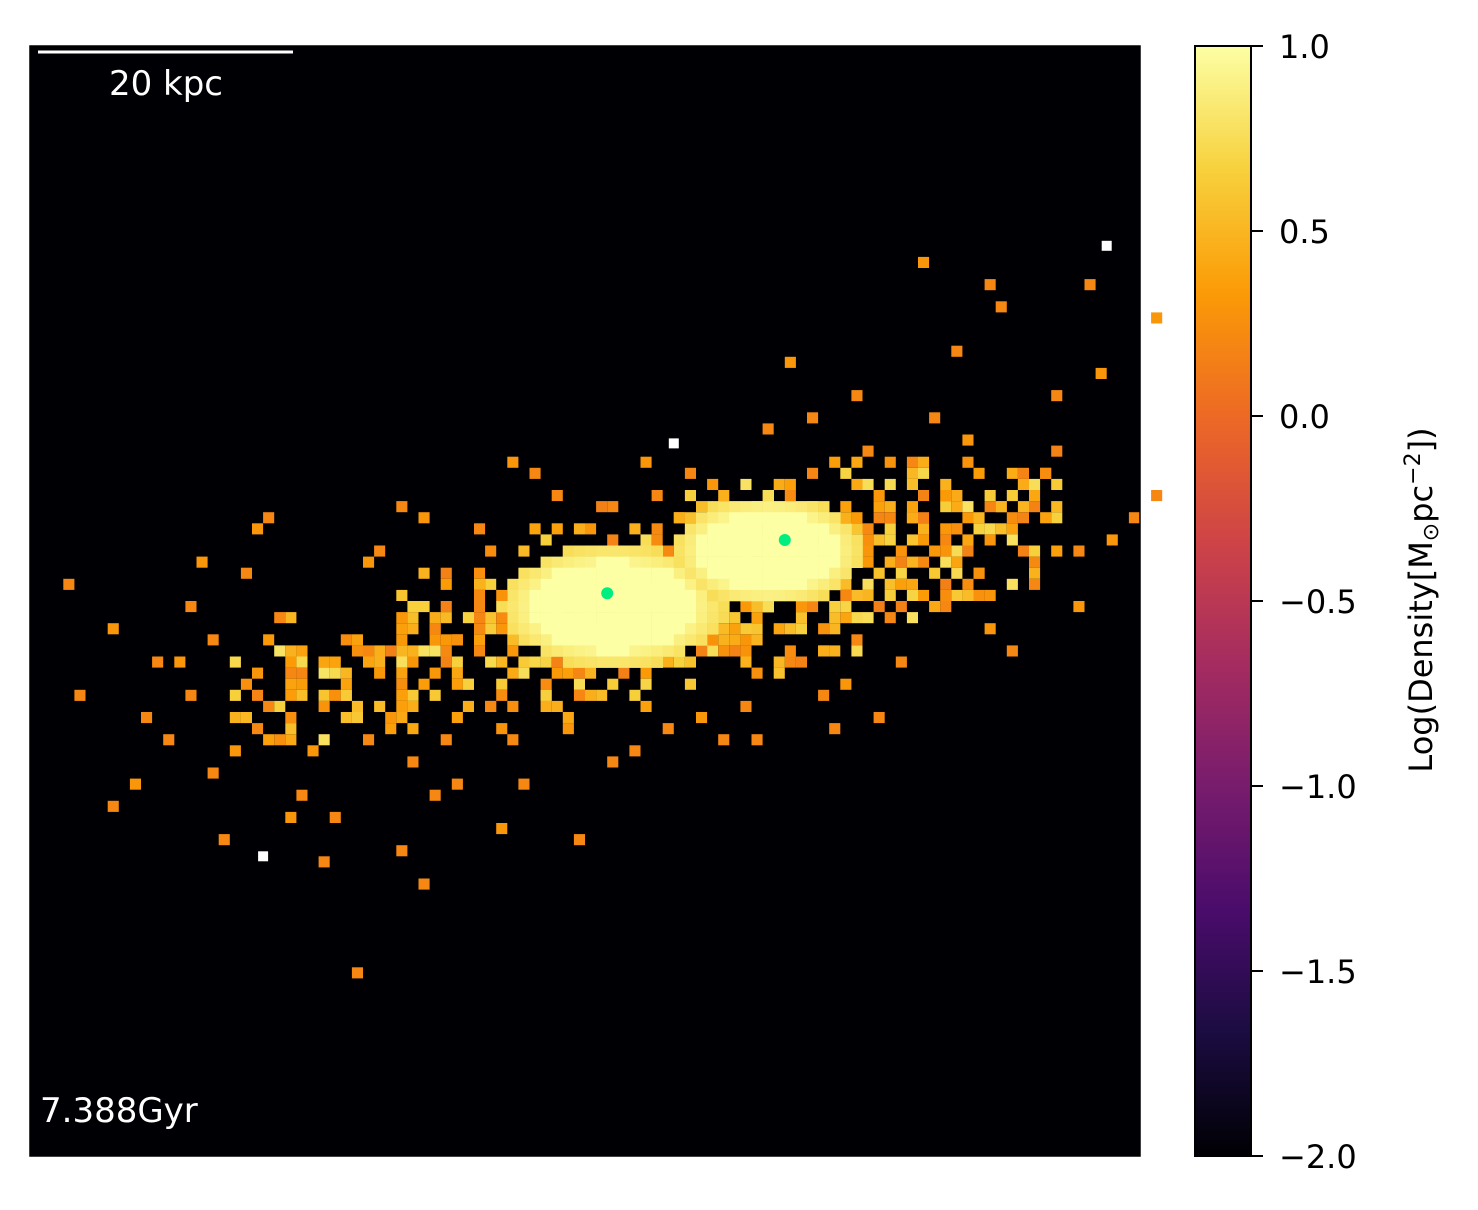 This screenshot has height=1210, width=1478. What do you see at coordinates (1431, 532) in the screenshot?
I see `colorbar-label-sub: ⊙` at bounding box center [1431, 532].